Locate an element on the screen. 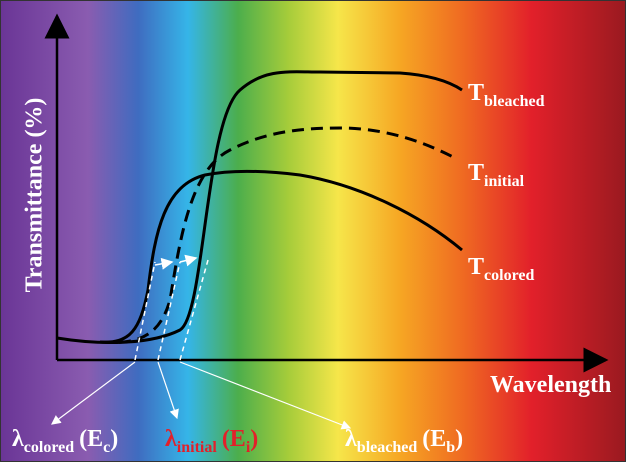 This screenshot has height=462, width=626. wavelength-label: λcolored (Ec) is located at coordinates (65, 441).